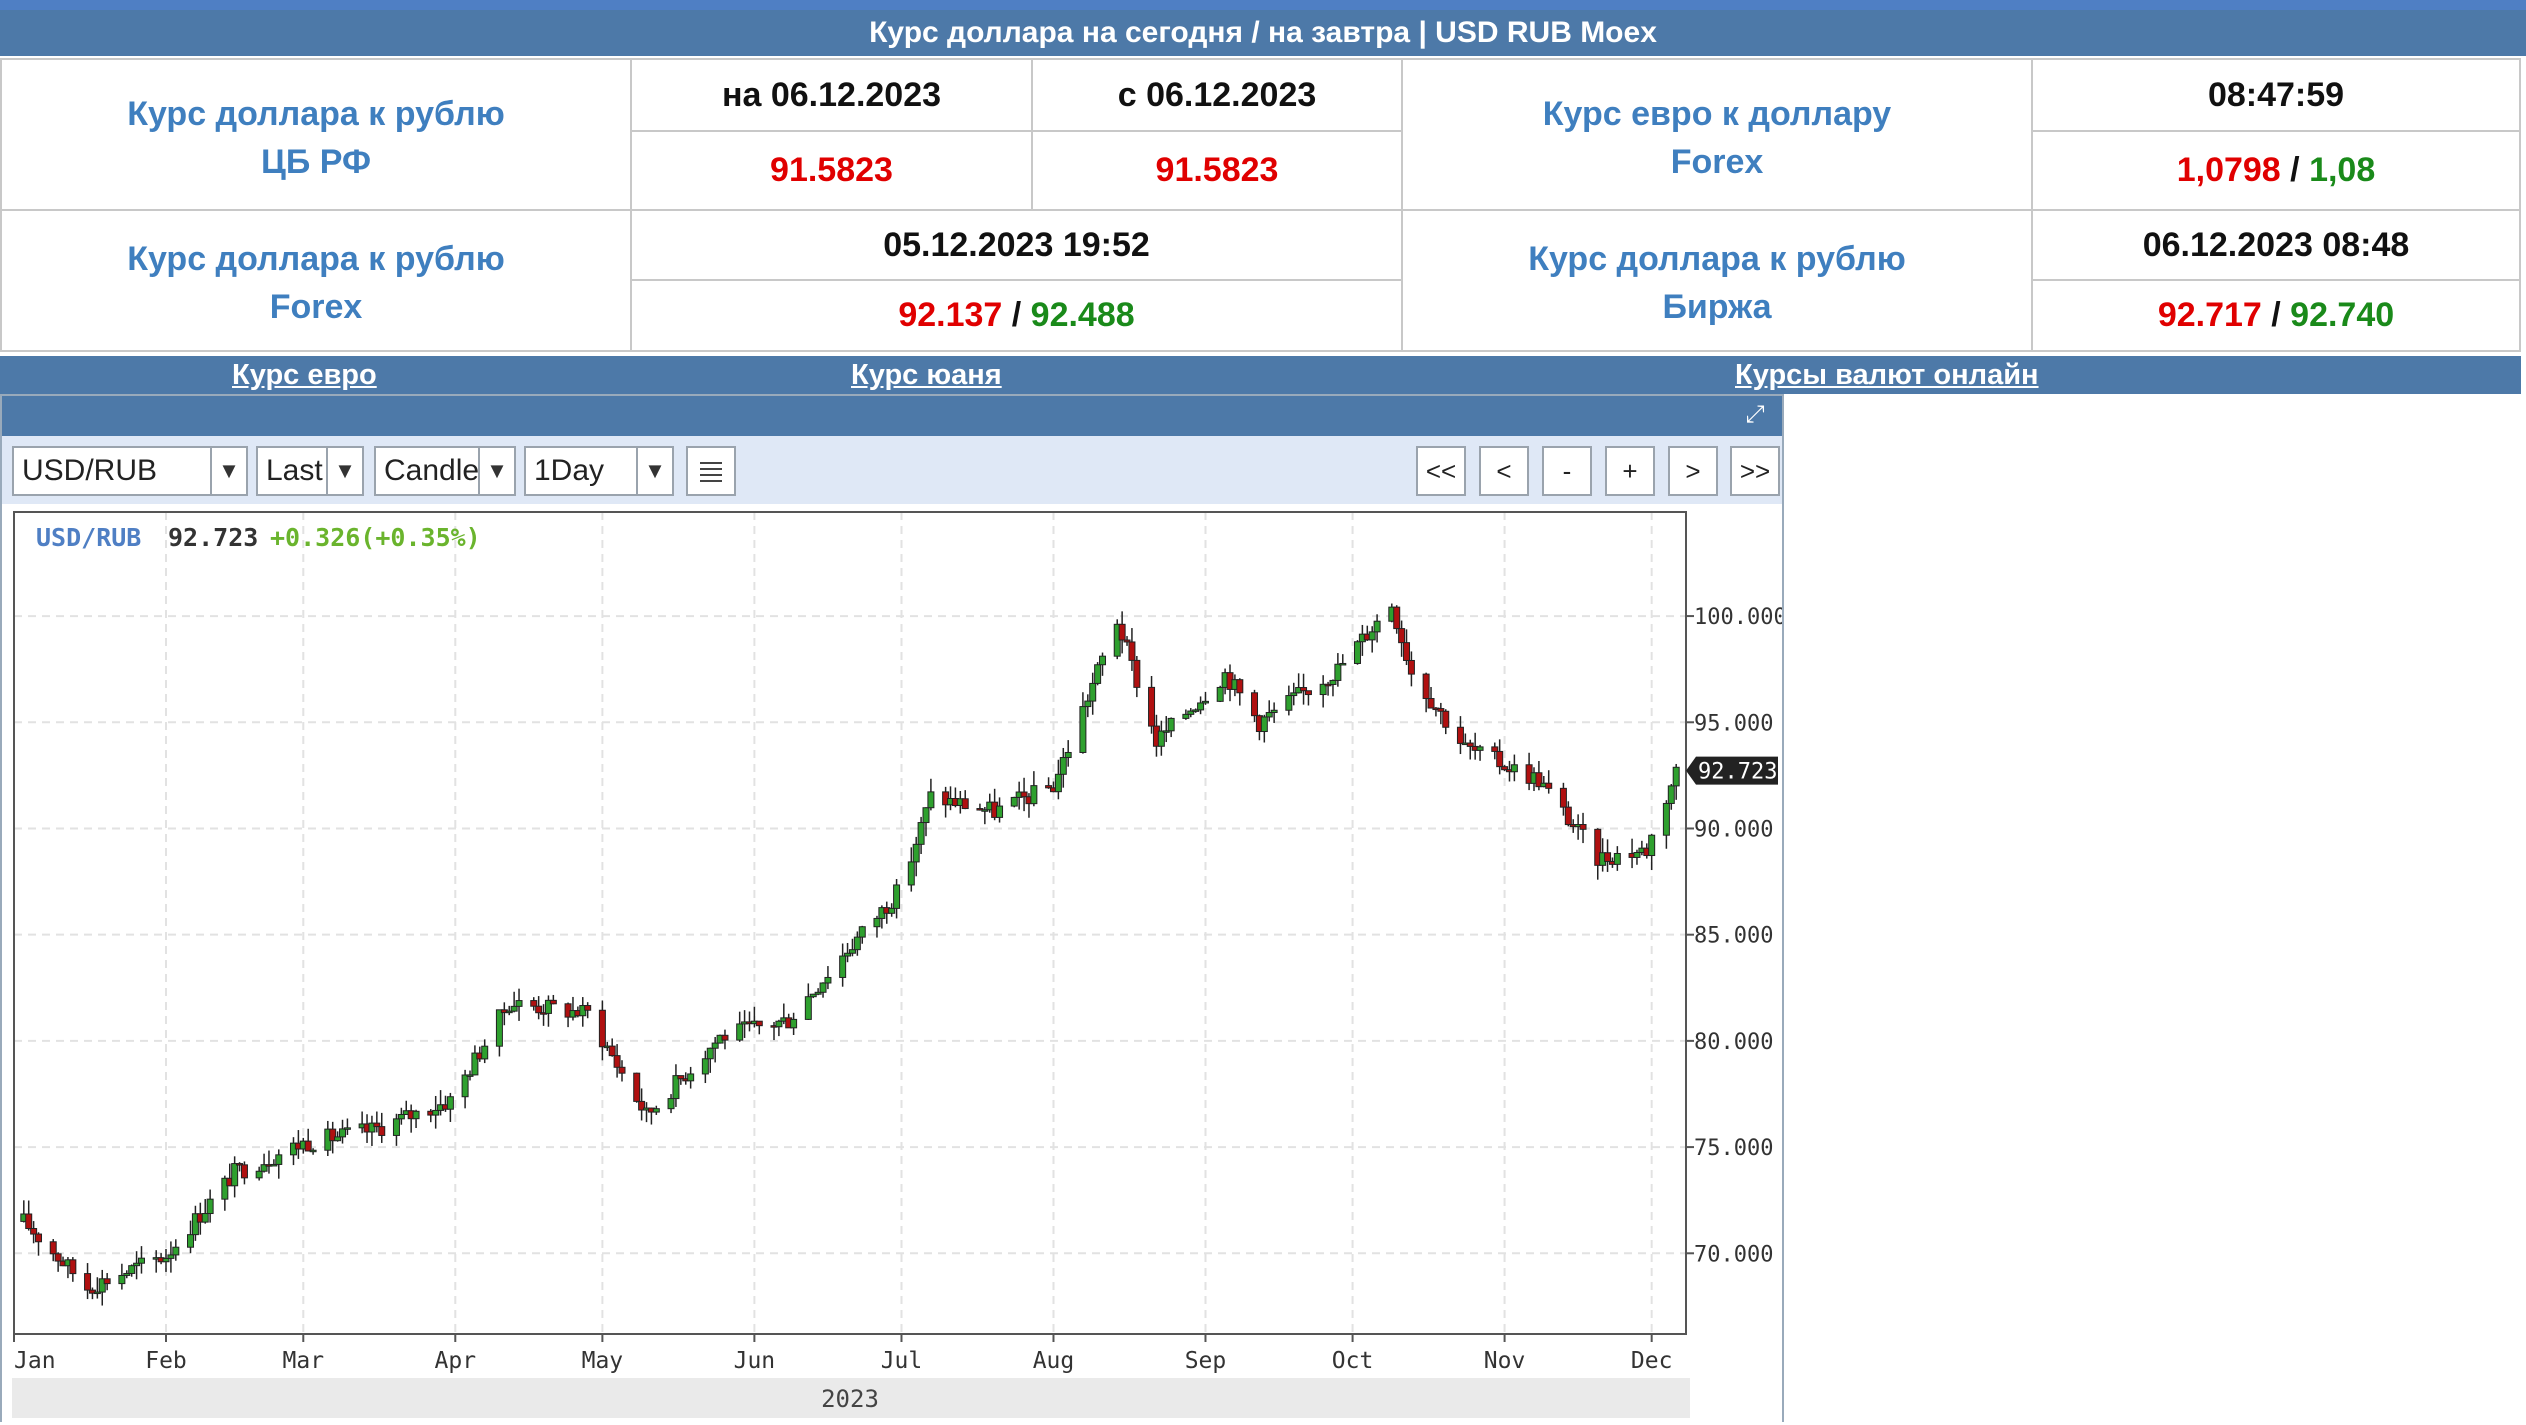 The width and height of the screenshot is (2526, 1425). Describe the element at coordinates (130, 471) in the screenshot. I see `symbol-select: USD/RUB ▼` at that location.